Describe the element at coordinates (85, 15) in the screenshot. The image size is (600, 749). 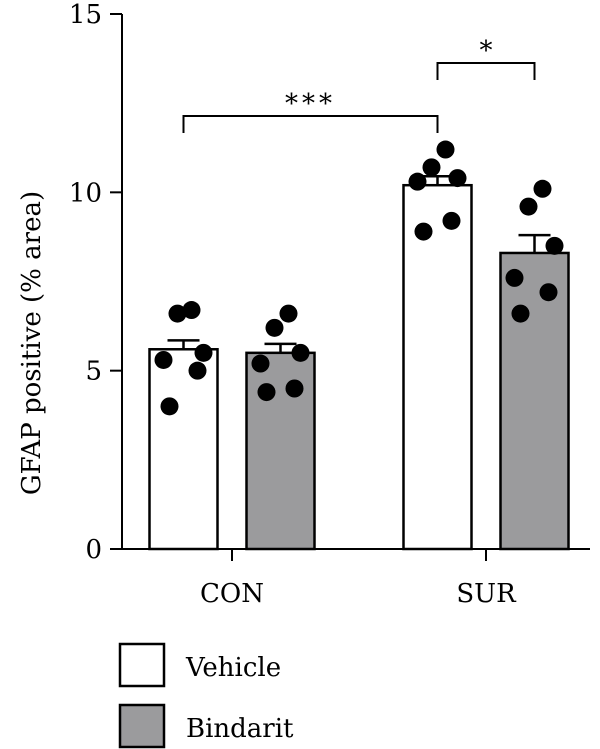
I see `y-tick-label: 15` at that location.